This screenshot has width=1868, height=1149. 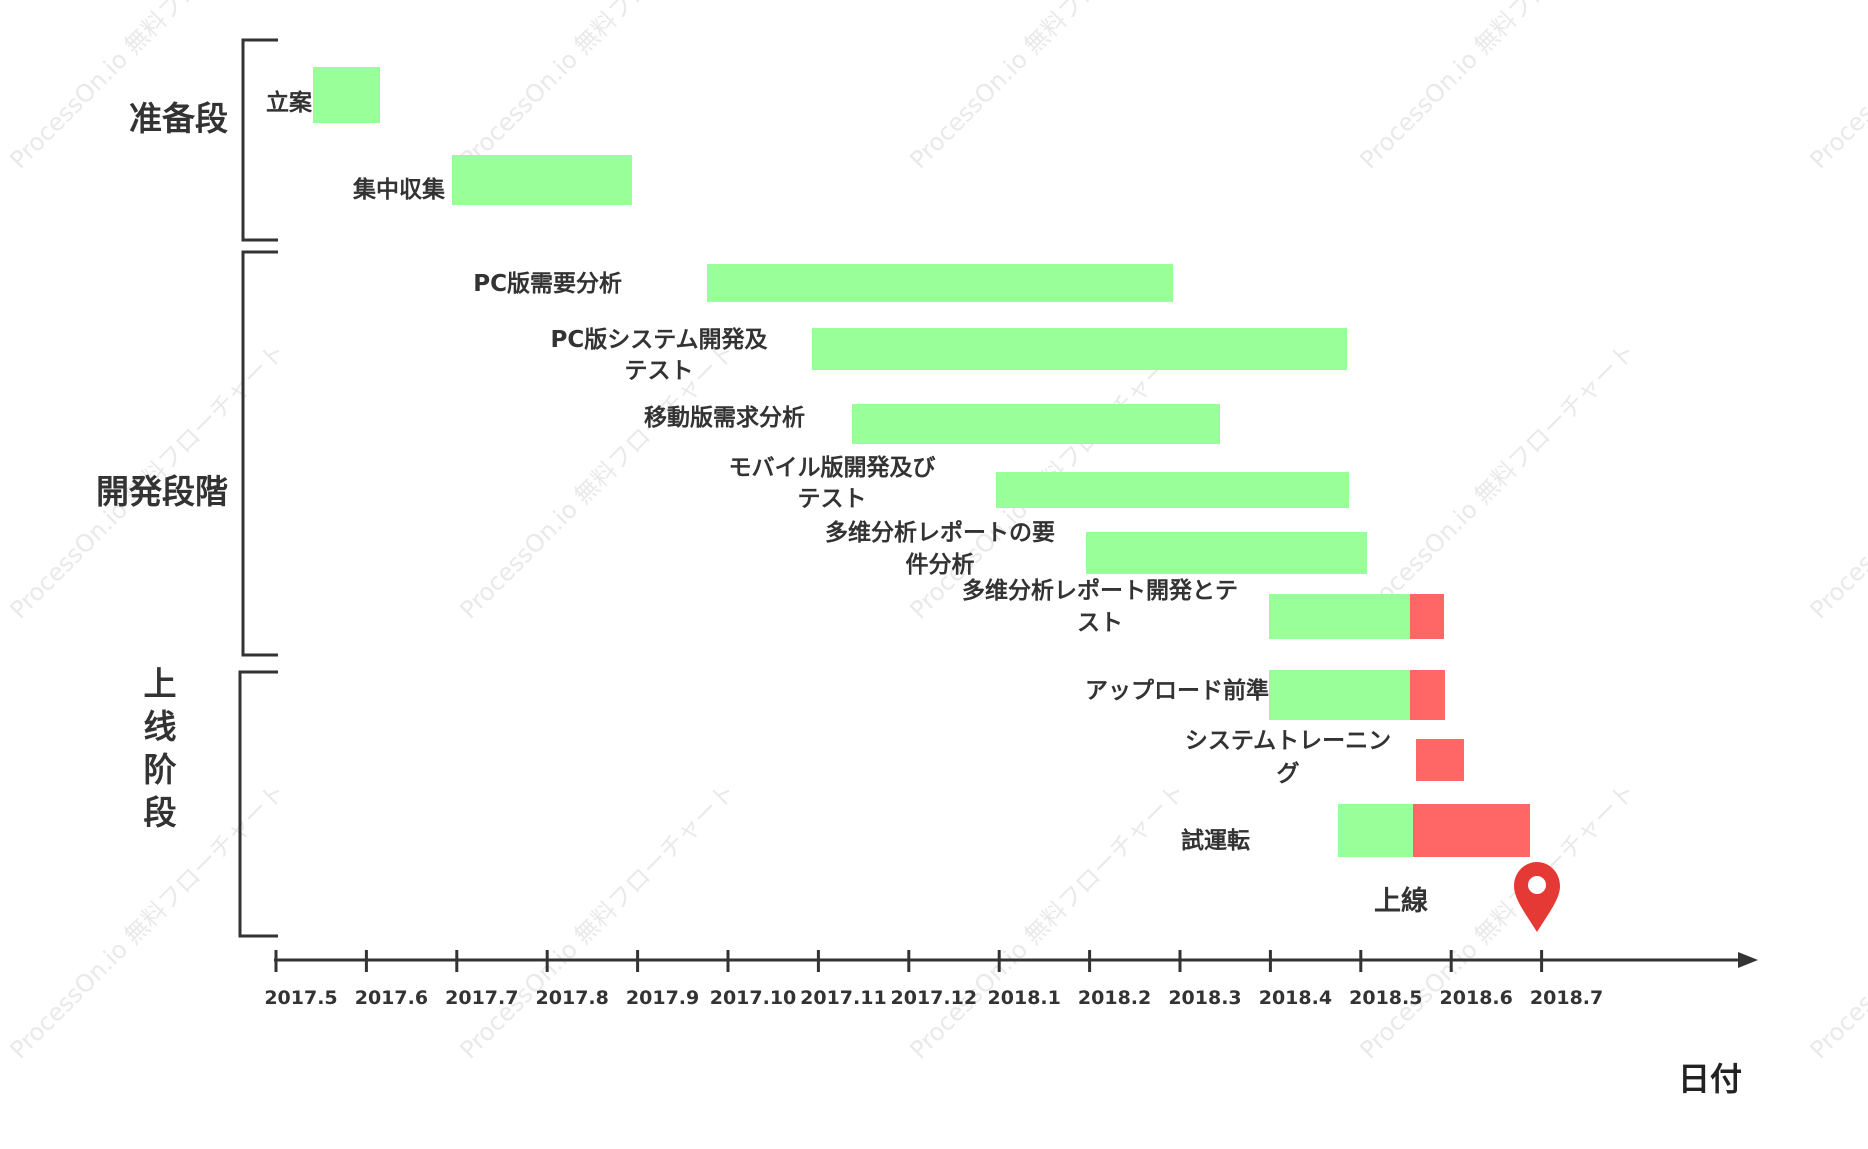 What do you see at coordinates (162, 491) in the screenshot?
I see `phase-label-dev: 開発段階` at bounding box center [162, 491].